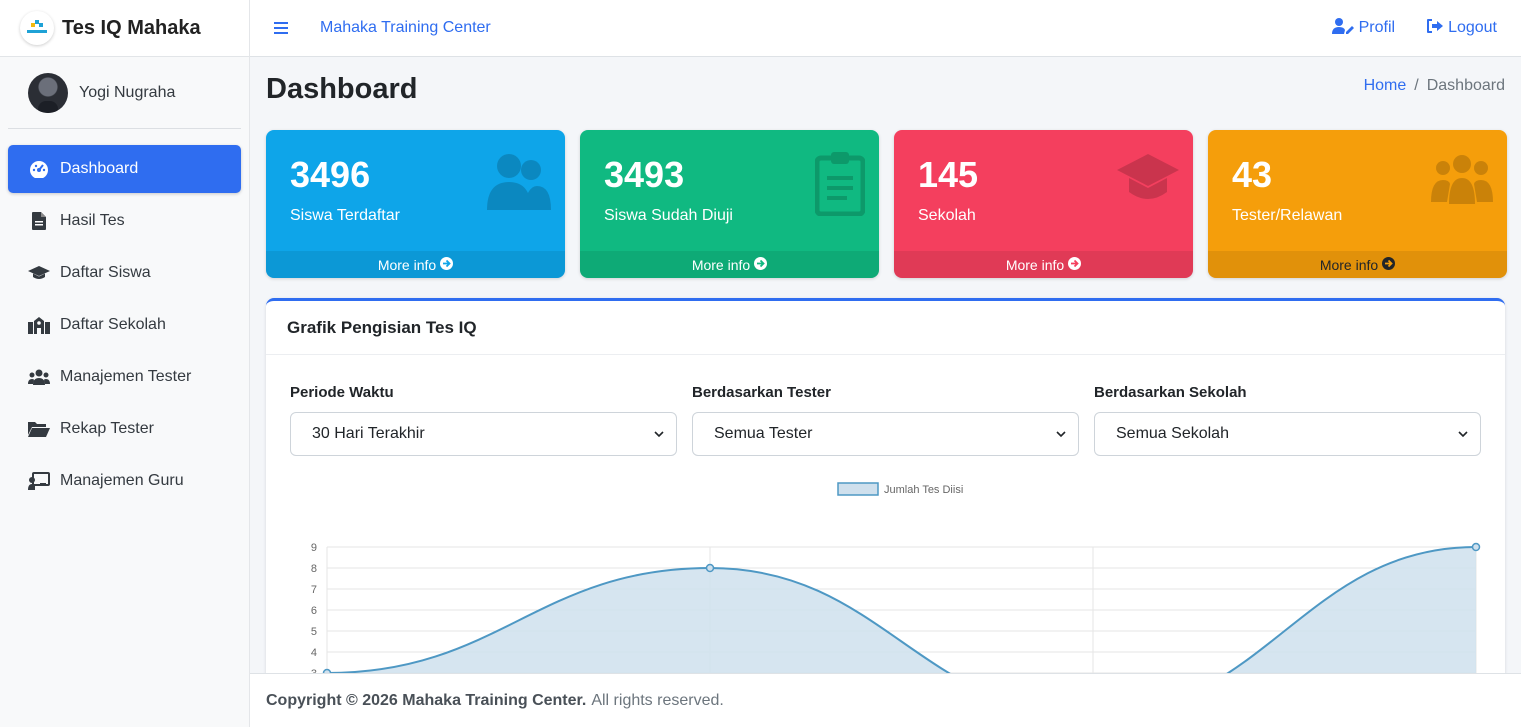 Image resolution: width=1521 pixels, height=727 pixels. What do you see at coordinates (1287, 434) in the screenshot?
I see `sekolah-select: Semua Sekolah` at bounding box center [1287, 434].